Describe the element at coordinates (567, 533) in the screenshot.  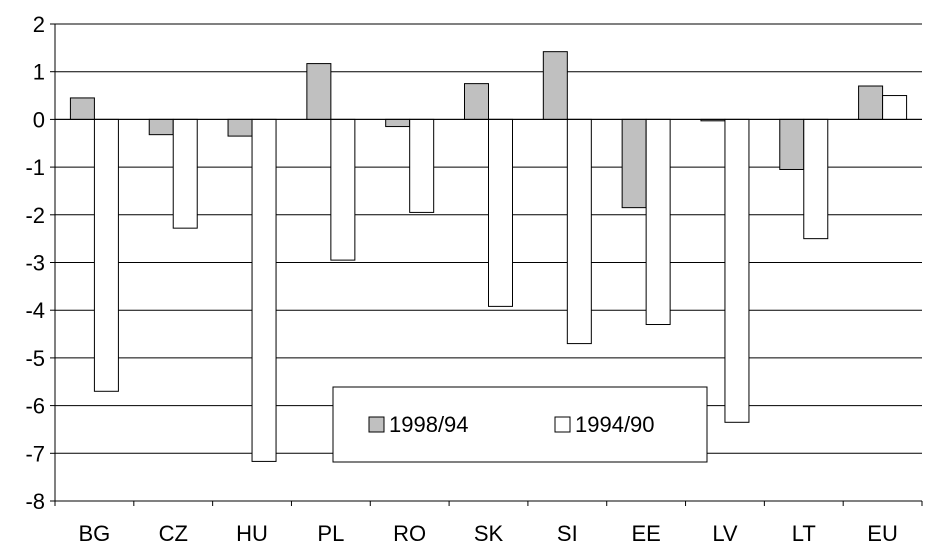
I see `x-tick-label: SI` at that location.